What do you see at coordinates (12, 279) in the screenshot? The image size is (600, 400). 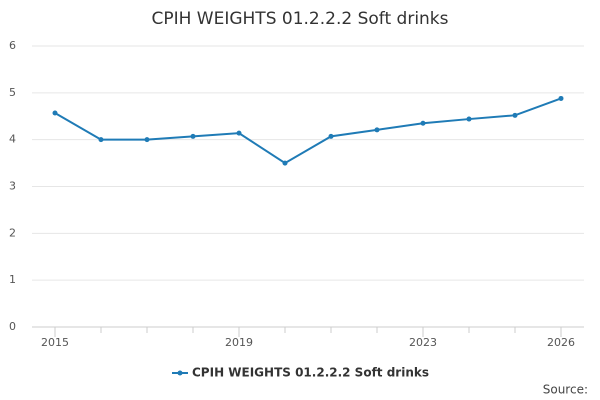 I see `y-tick-label: 1` at bounding box center [12, 279].